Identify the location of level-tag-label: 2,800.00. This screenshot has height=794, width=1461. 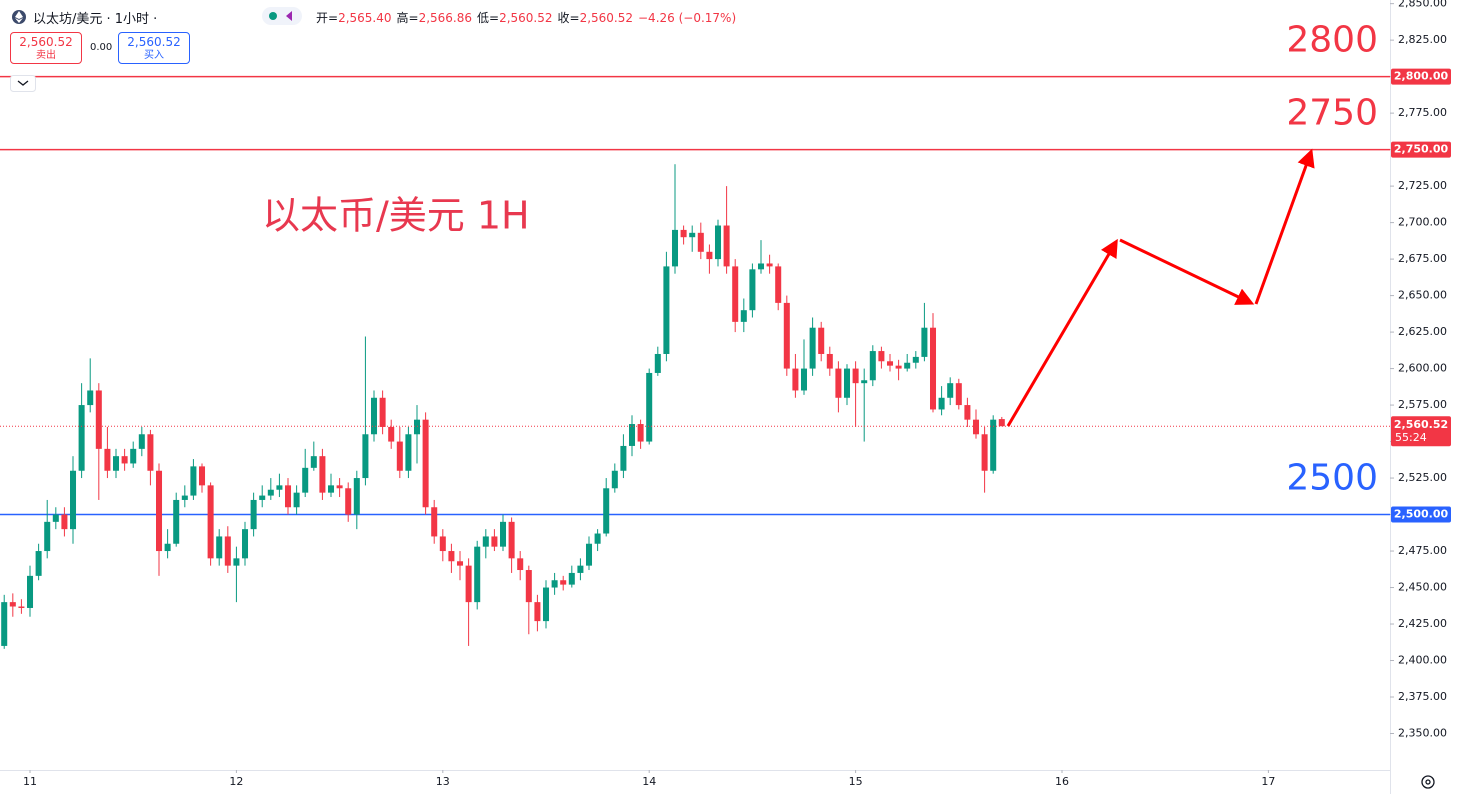
(1421, 76).